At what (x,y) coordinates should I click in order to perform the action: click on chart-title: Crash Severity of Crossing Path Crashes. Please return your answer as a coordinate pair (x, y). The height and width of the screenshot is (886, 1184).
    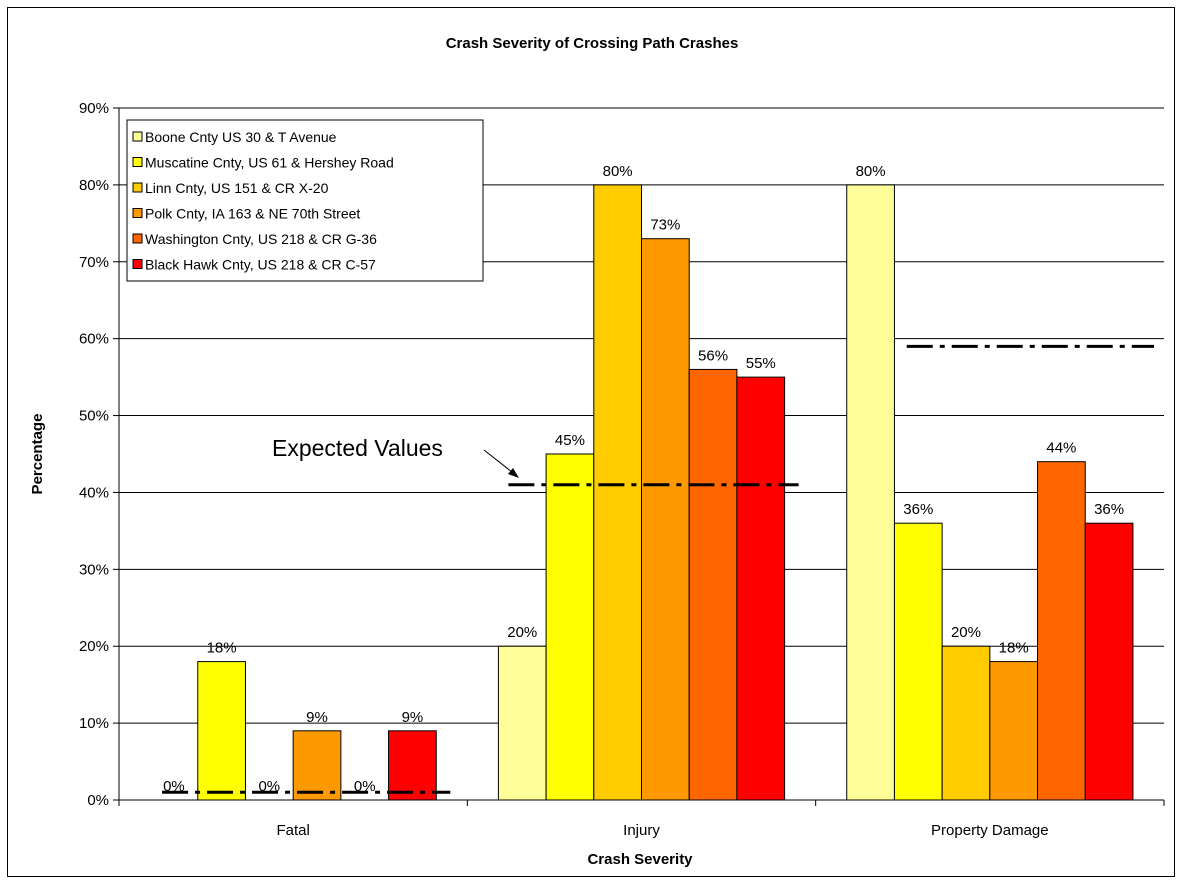
    Looking at the image, I should click on (592, 43).